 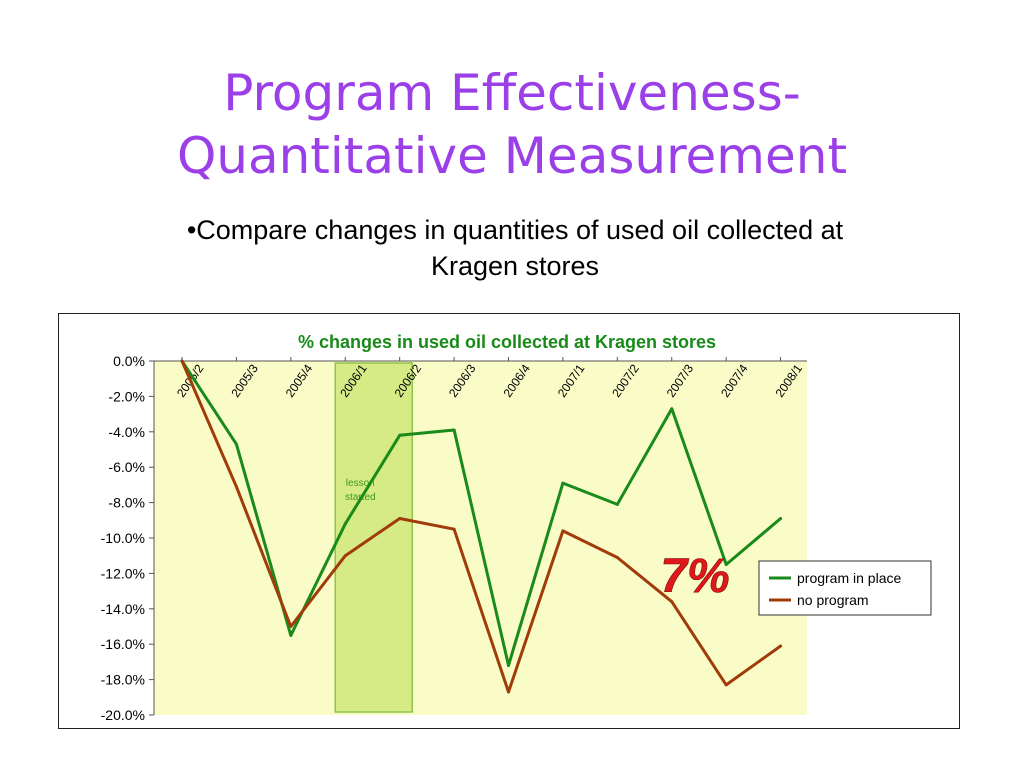 I want to click on y-tick-label: -12.0%, so click(x=123, y=573).